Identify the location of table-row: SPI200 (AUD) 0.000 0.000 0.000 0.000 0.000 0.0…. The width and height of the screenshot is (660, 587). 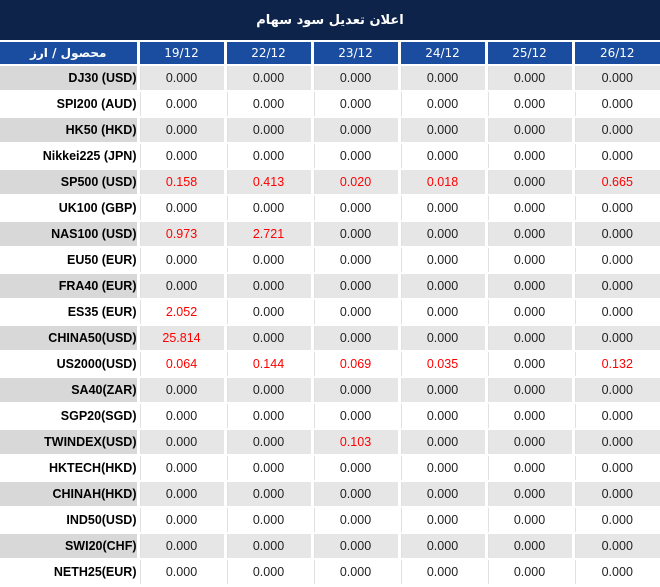
(330, 104).